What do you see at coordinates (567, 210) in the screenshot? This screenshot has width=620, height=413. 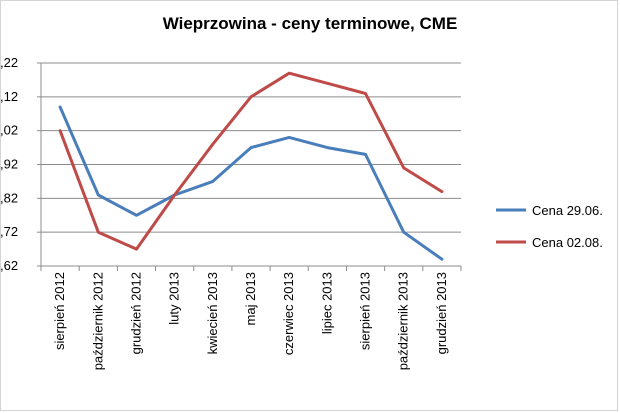 I see `legend-label-1: Cena 29.06.` at bounding box center [567, 210].